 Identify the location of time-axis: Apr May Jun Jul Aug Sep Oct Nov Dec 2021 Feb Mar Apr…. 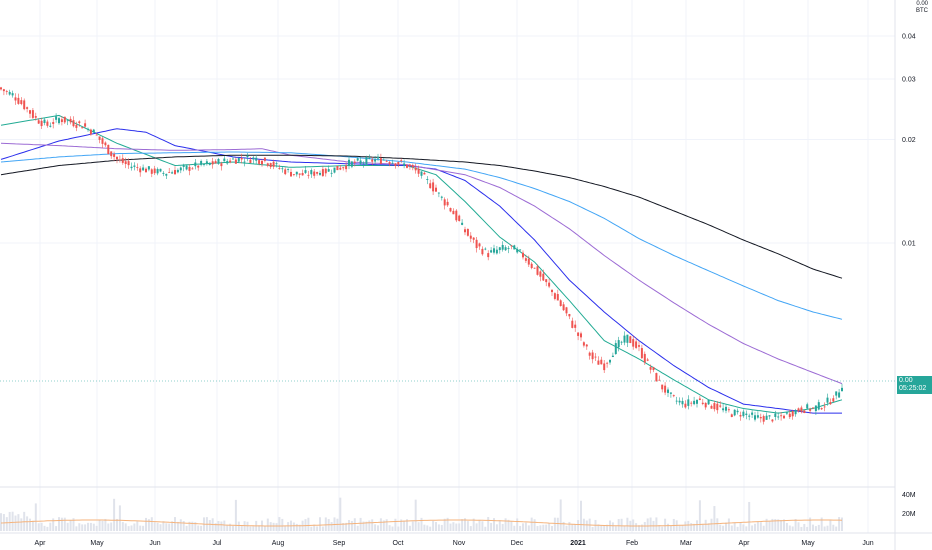
(454, 543).